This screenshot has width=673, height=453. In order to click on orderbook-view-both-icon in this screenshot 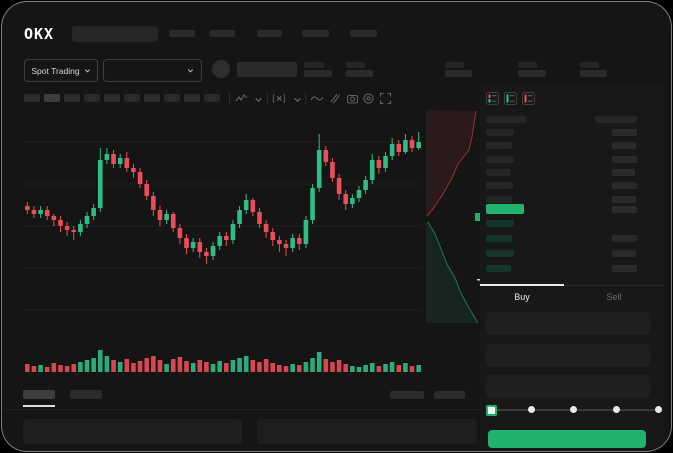, I will do `click(492, 98)`.